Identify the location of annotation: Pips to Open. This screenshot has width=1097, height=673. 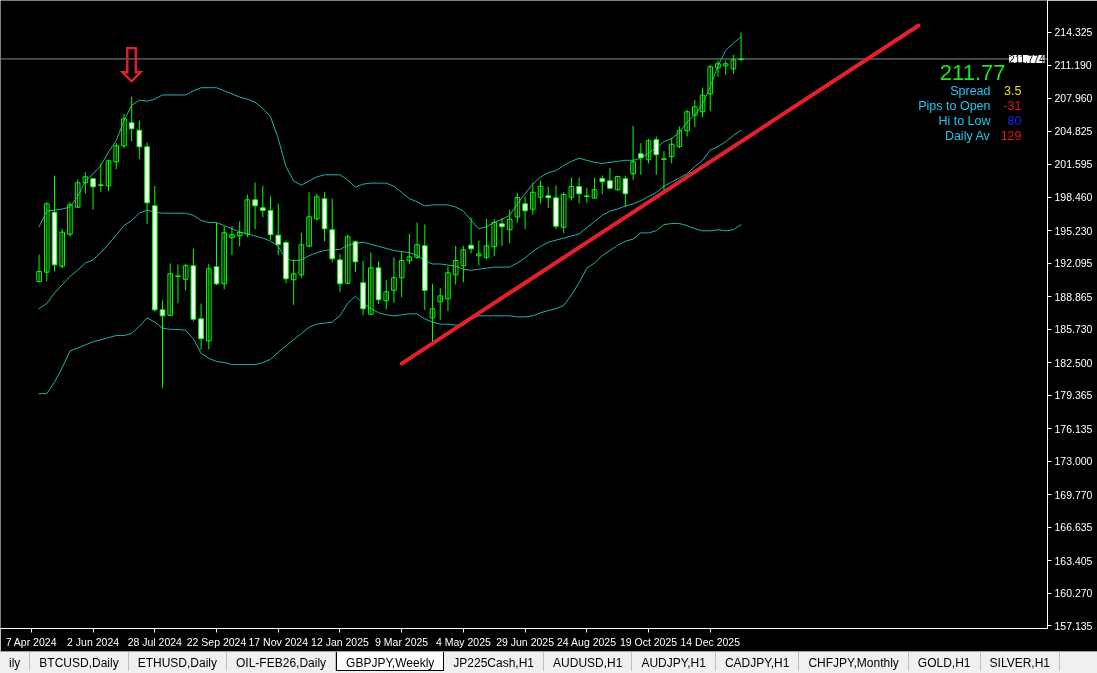
(954, 105).